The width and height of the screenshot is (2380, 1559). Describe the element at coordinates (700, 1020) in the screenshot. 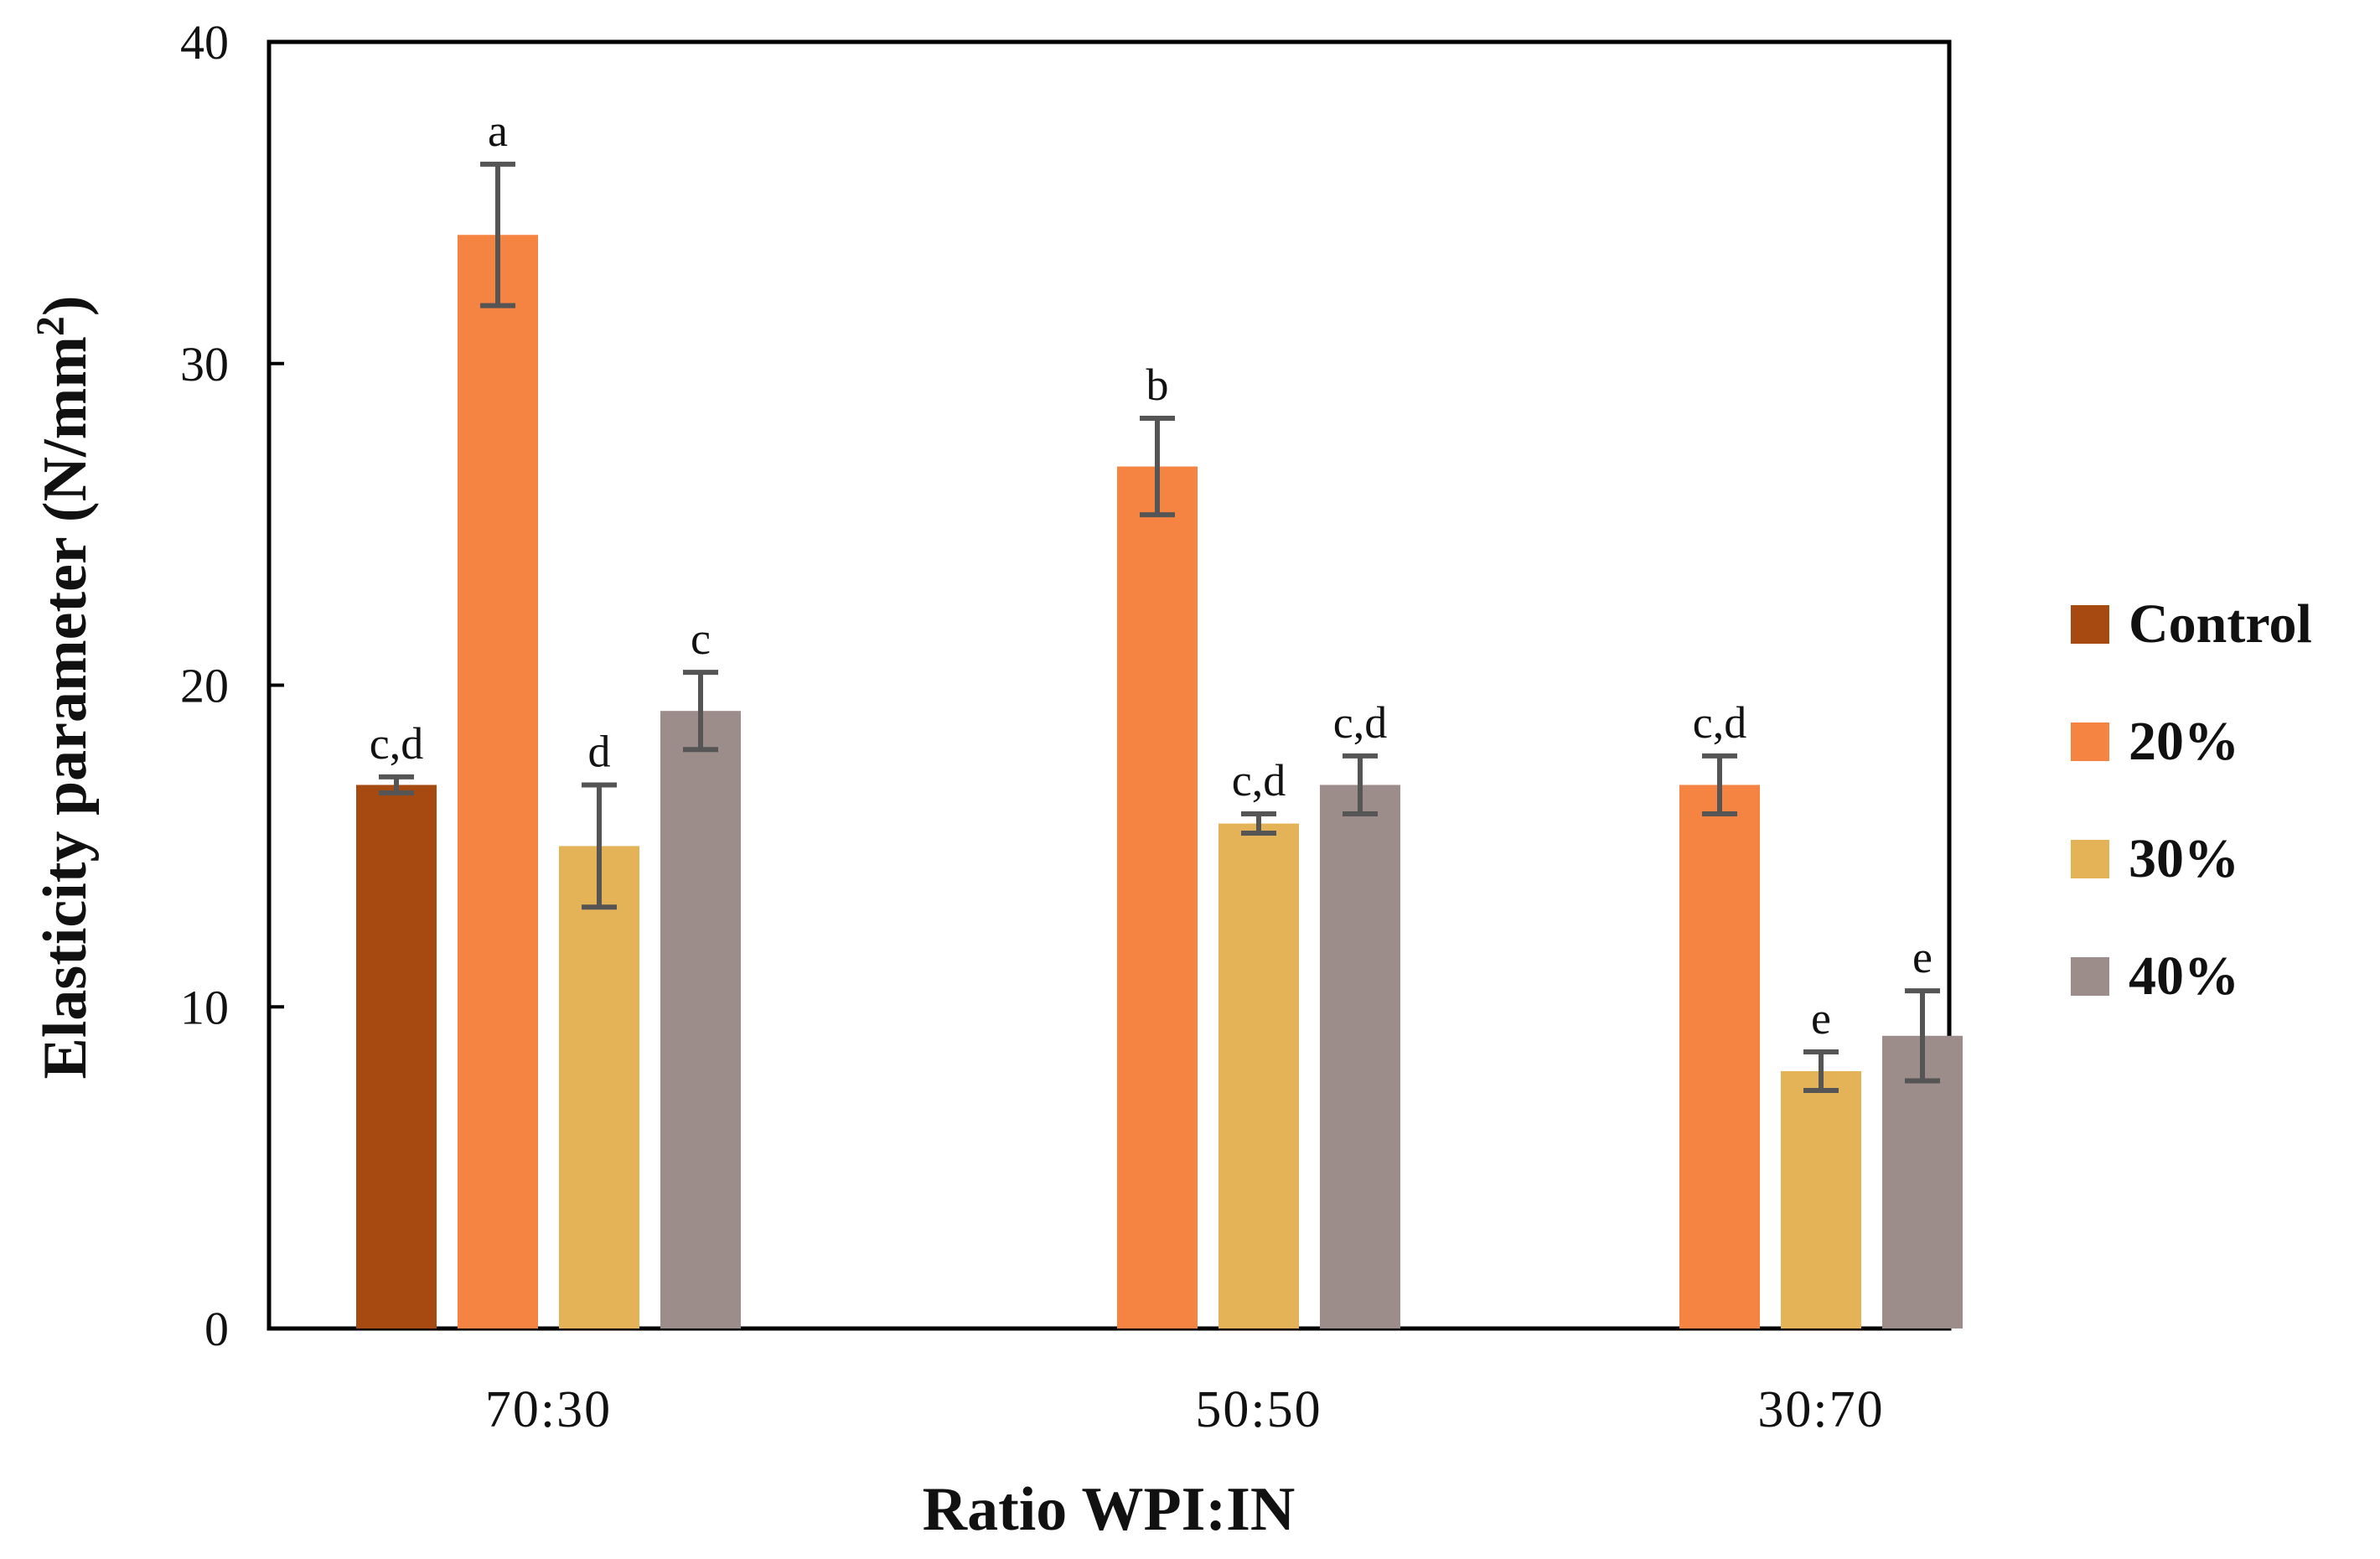

I see `bar-70-30-40pct` at that location.